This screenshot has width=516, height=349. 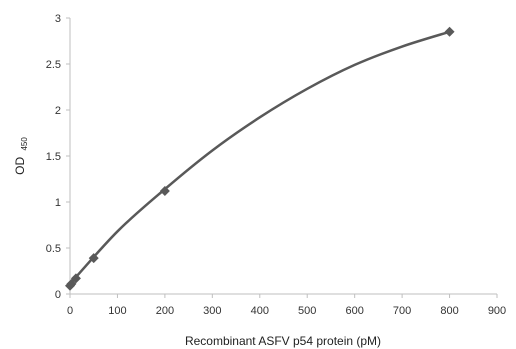 What do you see at coordinates (58, 295) in the screenshot?
I see `y-tick-label: 0` at bounding box center [58, 295].